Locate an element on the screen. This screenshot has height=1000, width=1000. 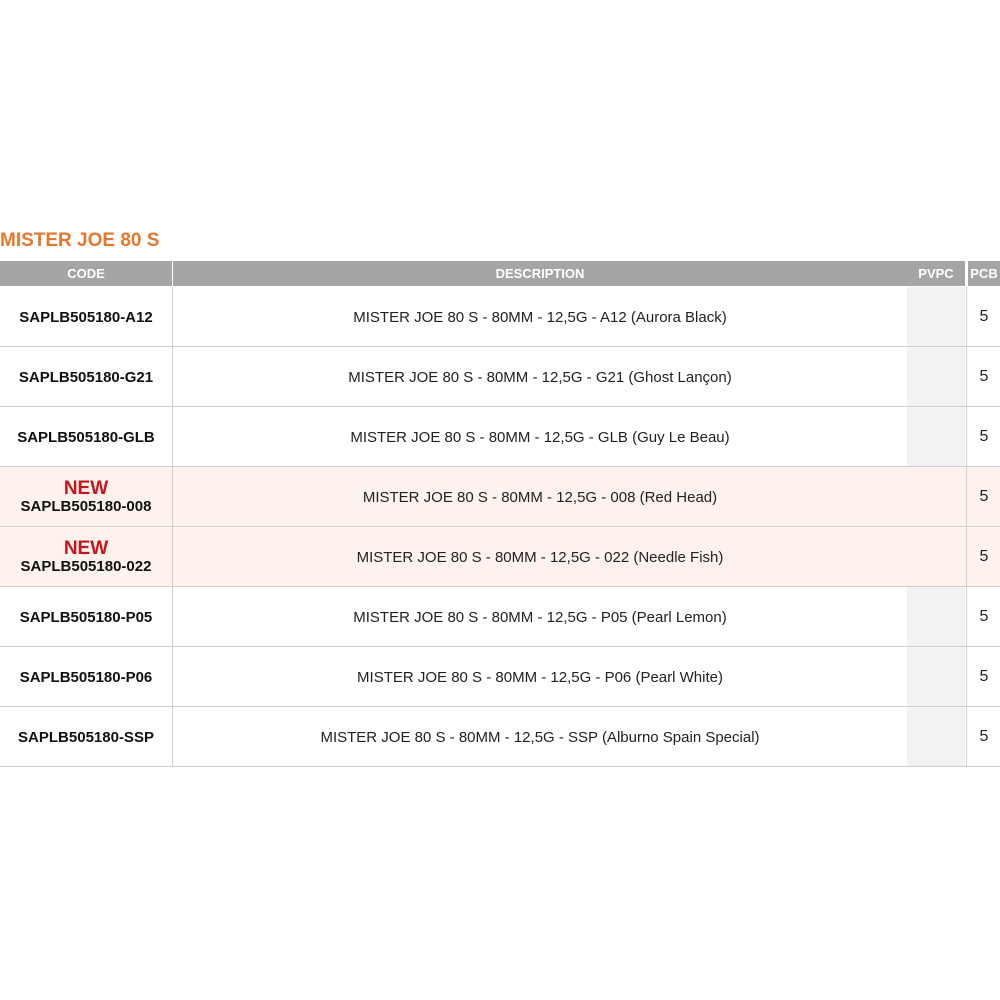
code: SAPLB505180-P05 is located at coordinates (86, 617).